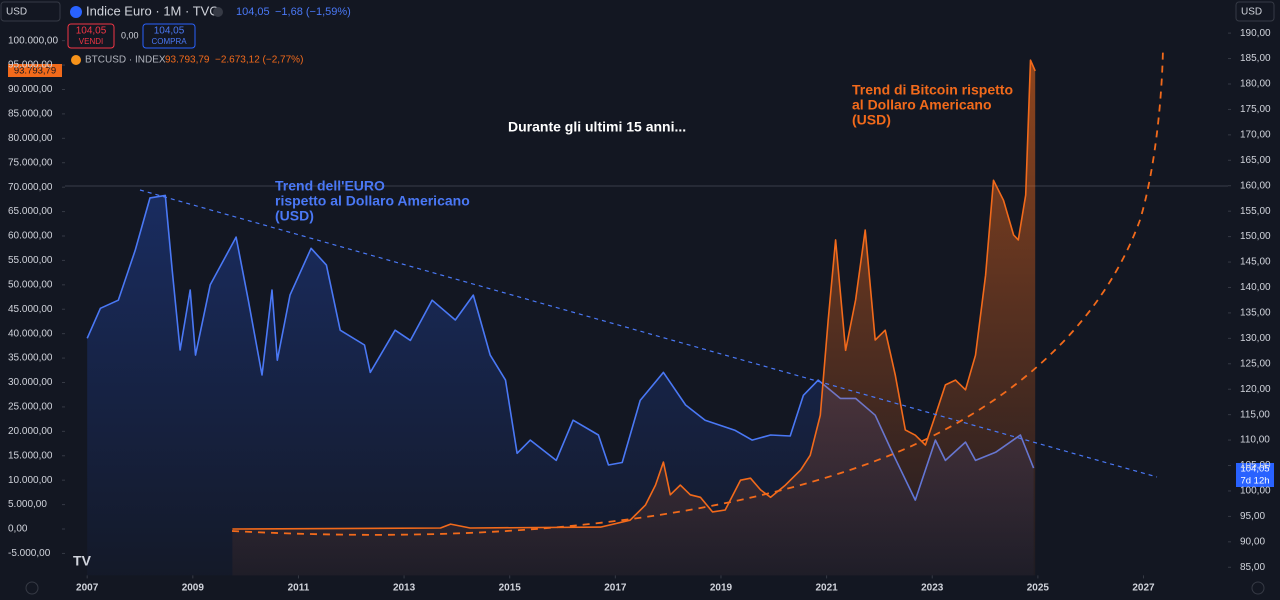  I want to click on y2-tick-label: 115,00, so click(1255, 414).